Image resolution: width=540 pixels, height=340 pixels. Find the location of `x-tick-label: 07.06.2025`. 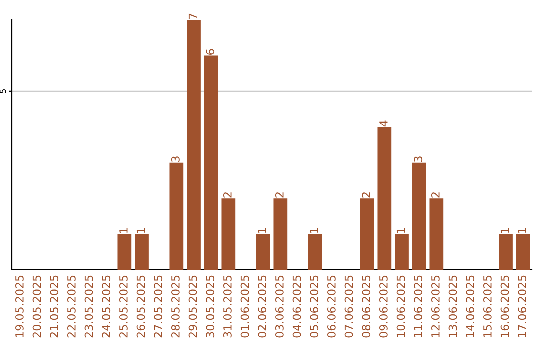

x-tick-label: 07.06.2025 is located at coordinates (349, 307).